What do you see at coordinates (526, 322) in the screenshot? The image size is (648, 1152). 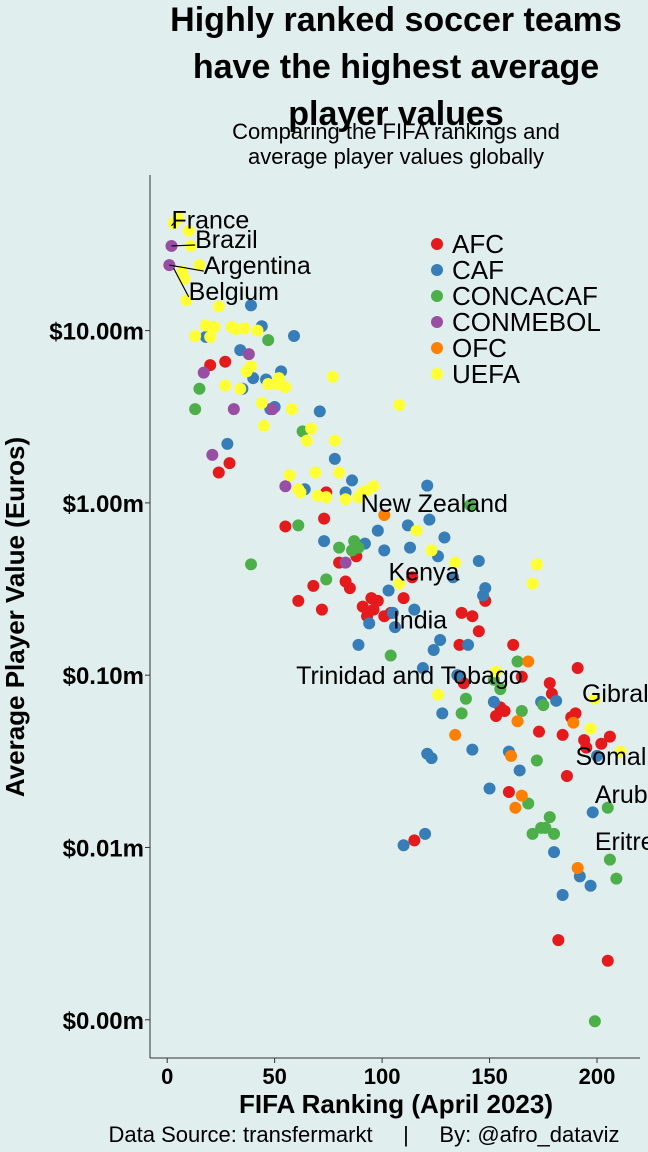 I see `legend-label: CONMEBOL` at bounding box center [526, 322].